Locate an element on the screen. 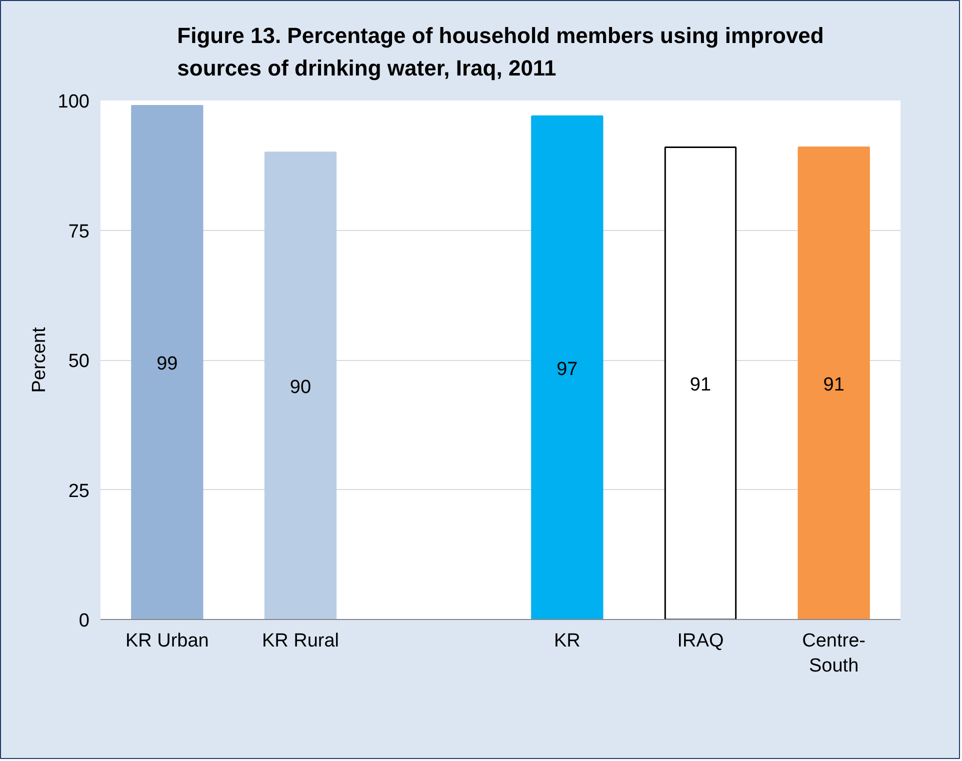 The image size is (962, 761). chart-title: Figure 13. Percentage of household members using improved sources of drinking water, Iraq, 2011 is located at coordinates (500, 51).